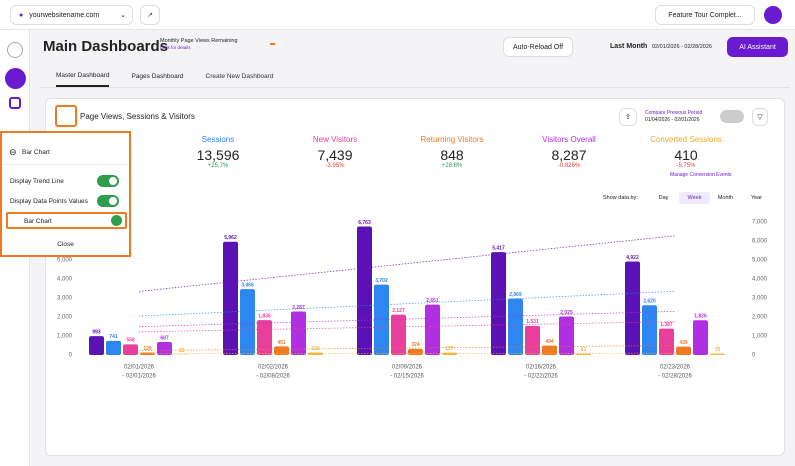 The image size is (795, 466). What do you see at coordinates (65, 318) in the screenshot?
I see `y-tick-label: 2,000` at bounding box center [65, 318].